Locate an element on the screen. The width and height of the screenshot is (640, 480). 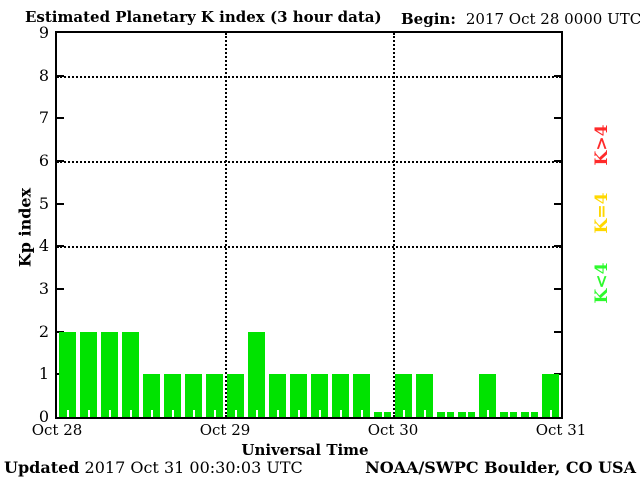
begin-timestamp: Begin: 2017 Oct 28 0000 UTC is located at coordinates (520, 19).